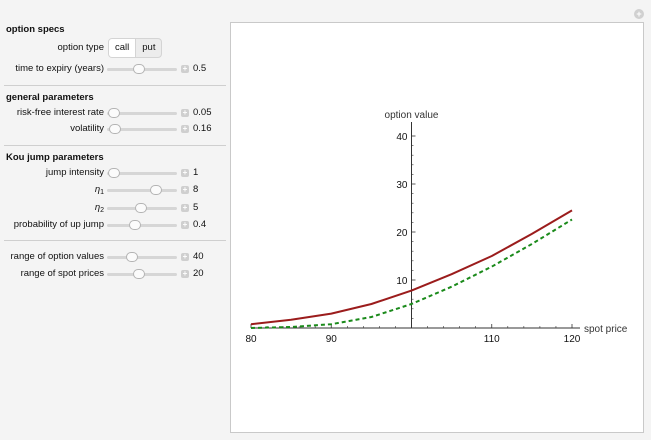 The image size is (651, 440). Describe the element at coordinates (59, 68) in the screenshot. I see `expiry-label: time to expiry (years)` at that location.